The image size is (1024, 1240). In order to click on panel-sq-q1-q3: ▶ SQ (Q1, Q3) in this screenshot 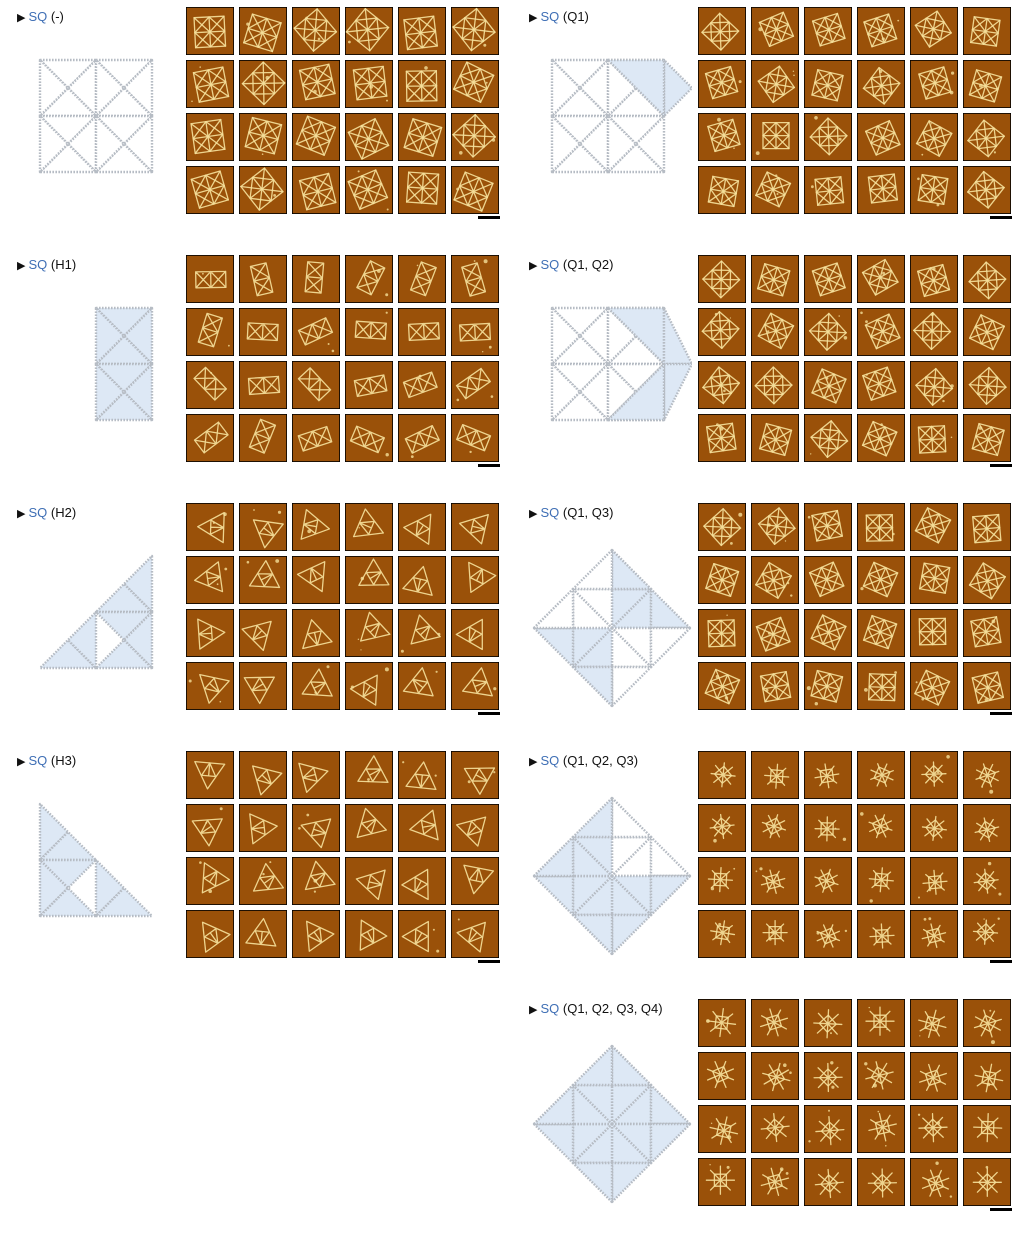, I will do `click(768, 620)`.